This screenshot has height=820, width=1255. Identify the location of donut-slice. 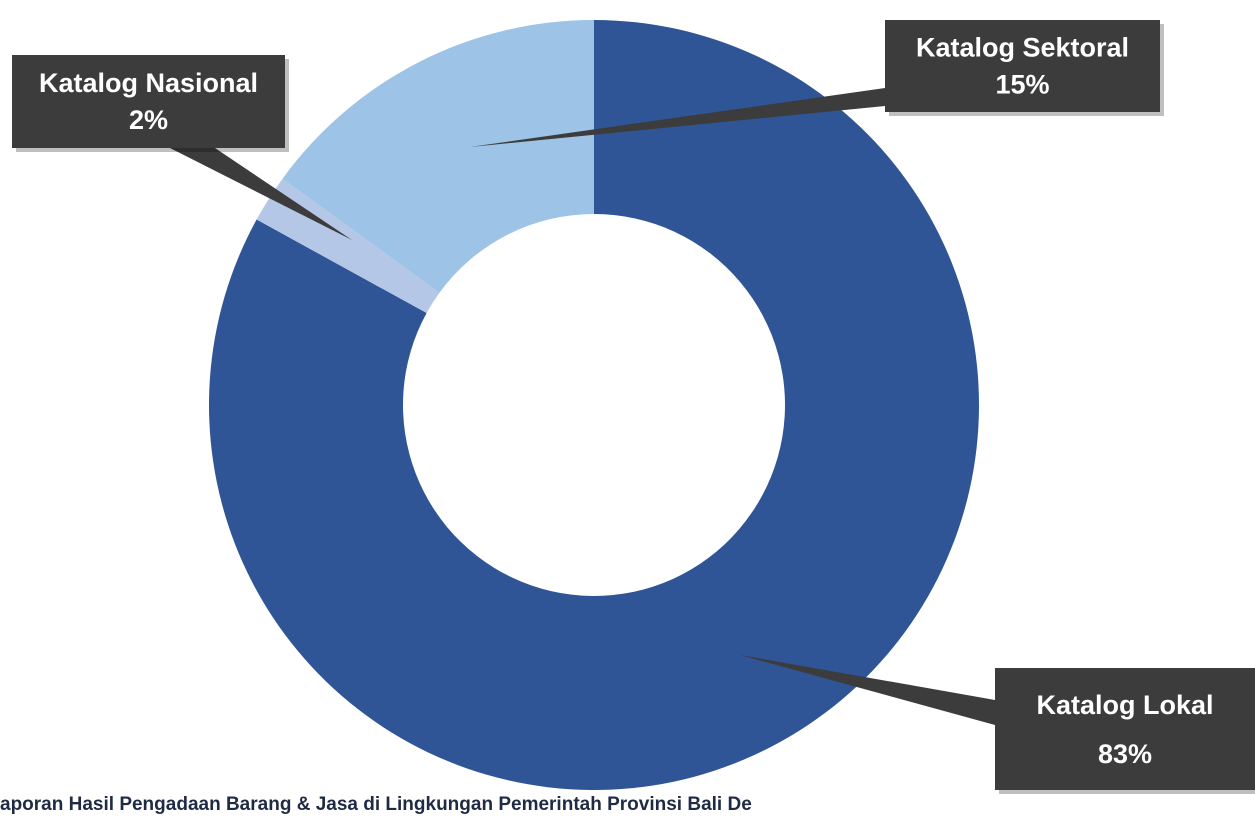
(438, 156).